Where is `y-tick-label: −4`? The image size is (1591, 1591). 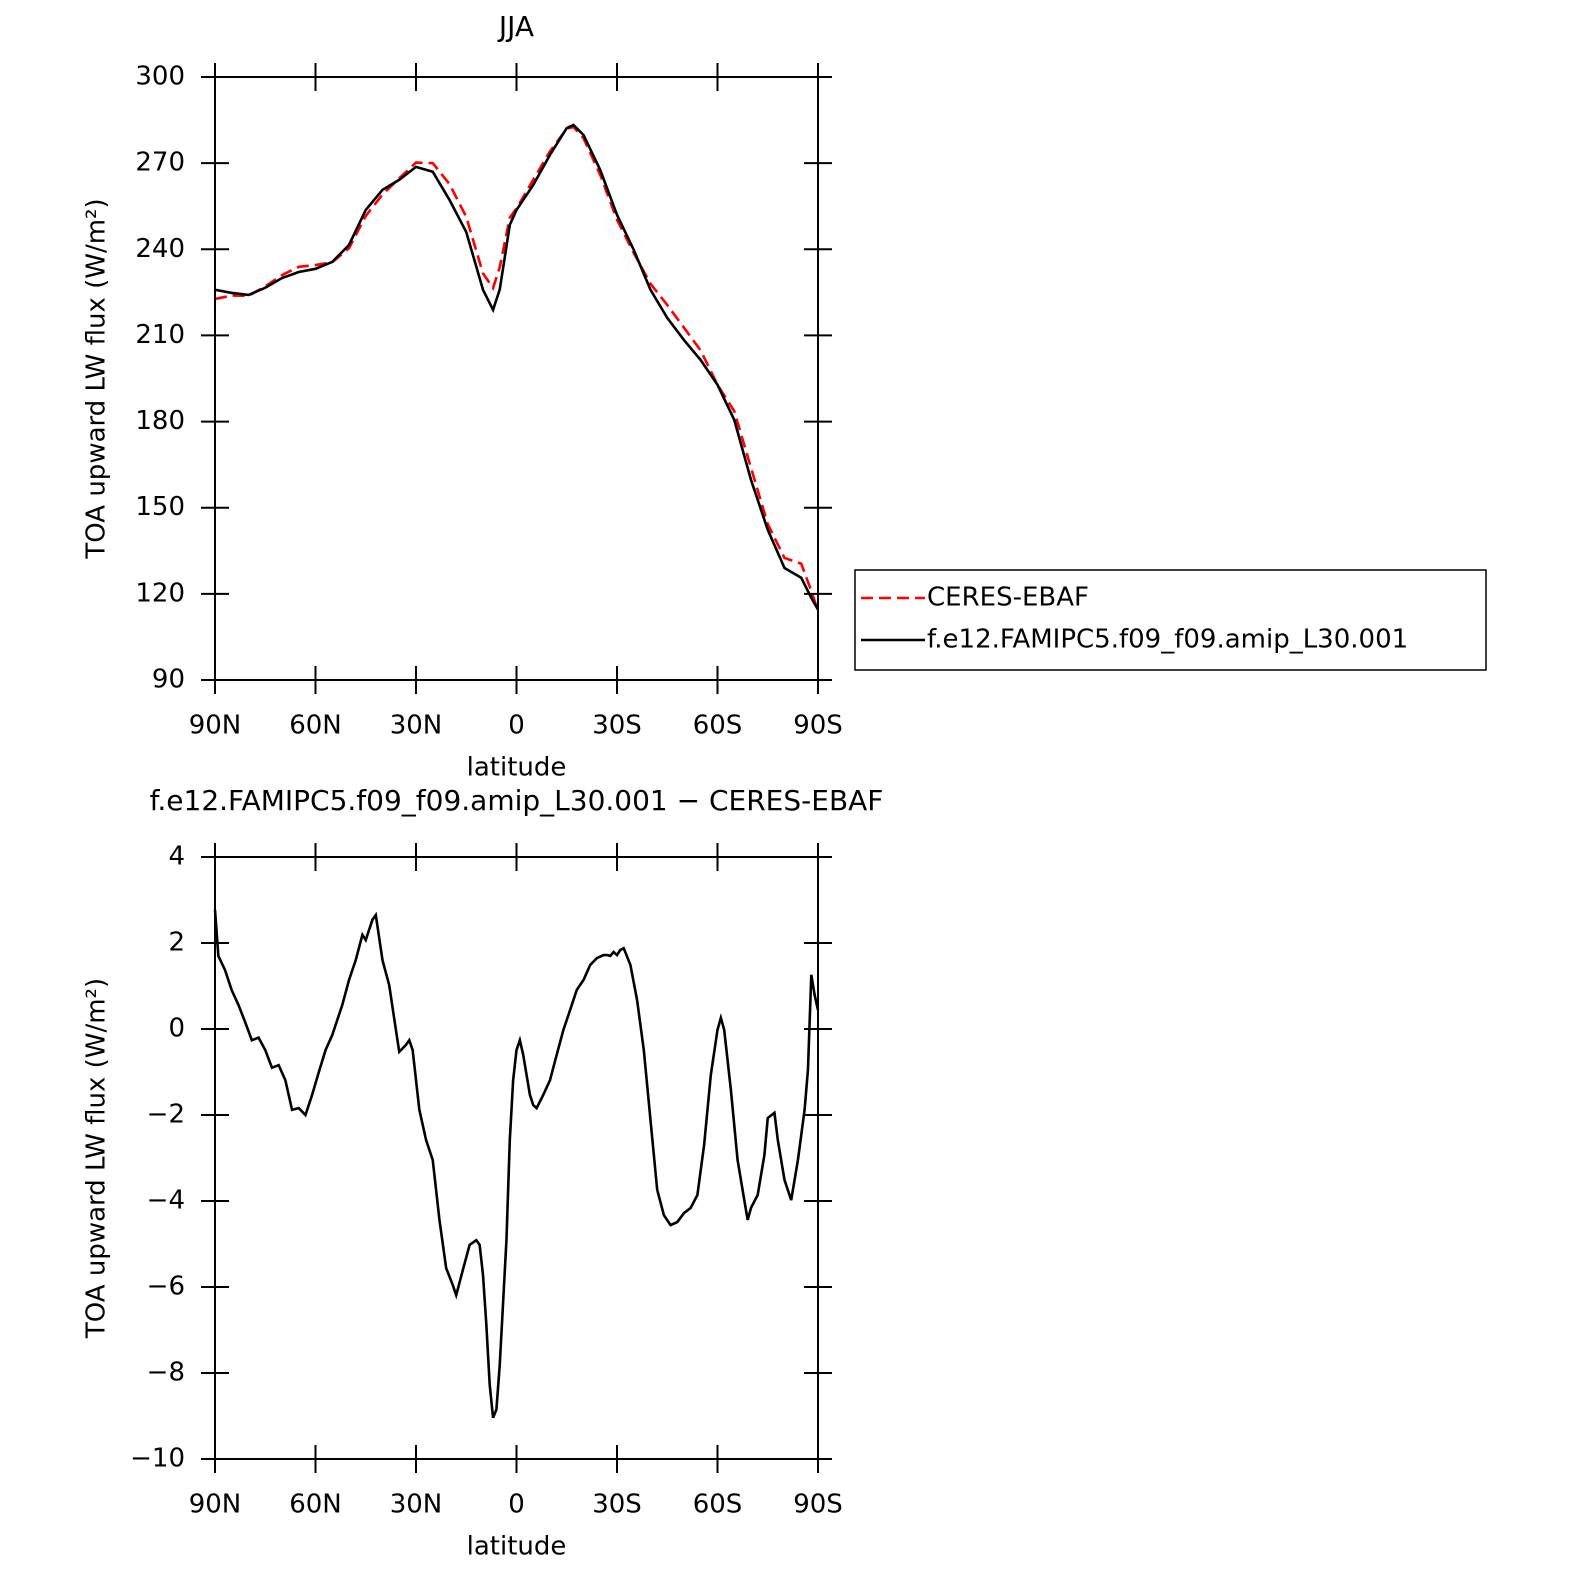 y-tick-label: −4 is located at coordinates (166, 1201).